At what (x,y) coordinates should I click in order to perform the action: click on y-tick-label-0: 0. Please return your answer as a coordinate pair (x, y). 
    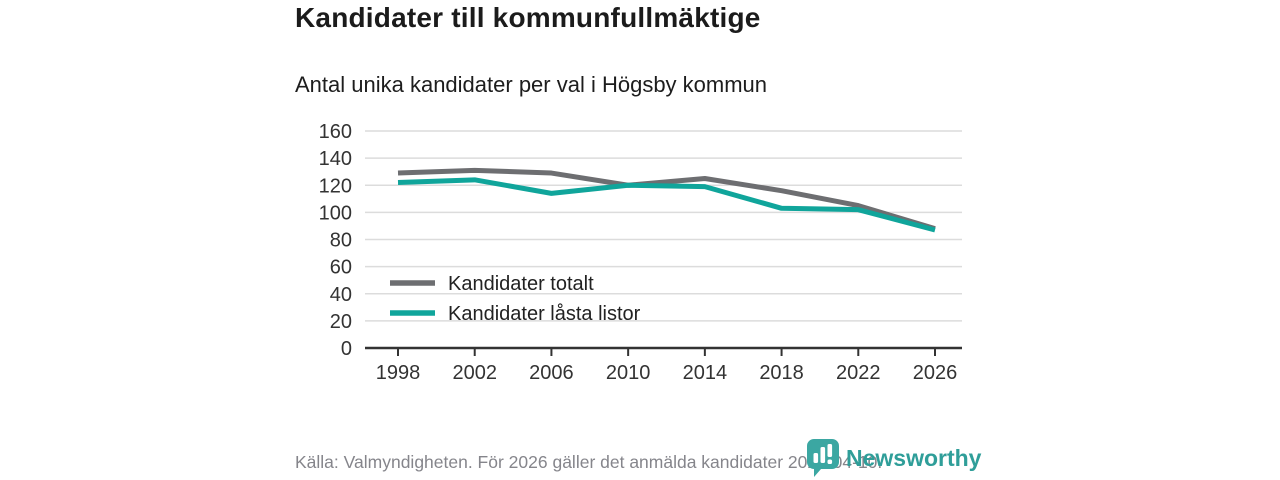
    Looking at the image, I should click on (346, 349).